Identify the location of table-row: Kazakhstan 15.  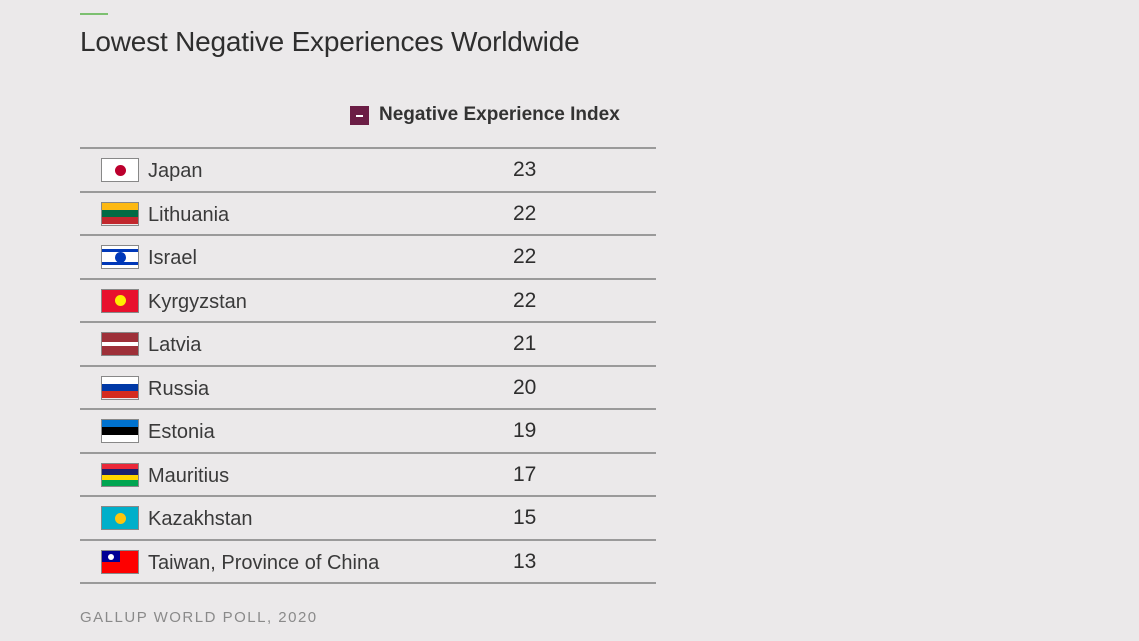
(368, 519).